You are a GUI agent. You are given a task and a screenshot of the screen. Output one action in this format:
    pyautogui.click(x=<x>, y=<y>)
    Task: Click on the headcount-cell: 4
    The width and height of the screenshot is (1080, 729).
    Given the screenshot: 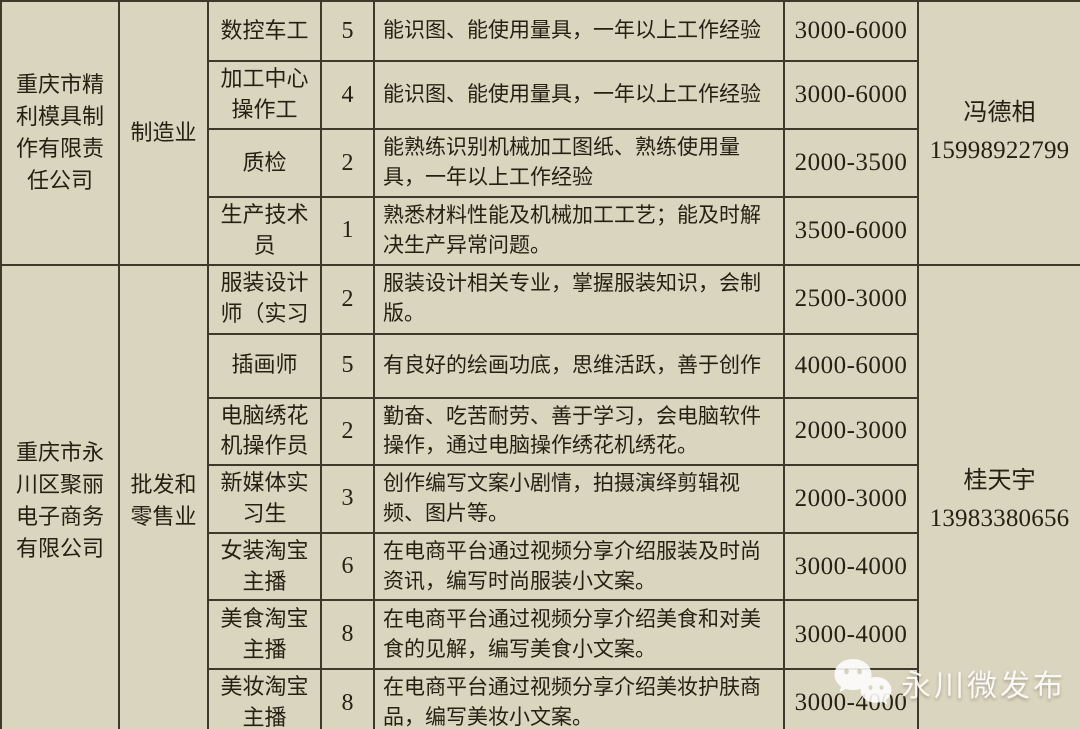 What is the action you would take?
    pyautogui.click(x=347, y=95)
    